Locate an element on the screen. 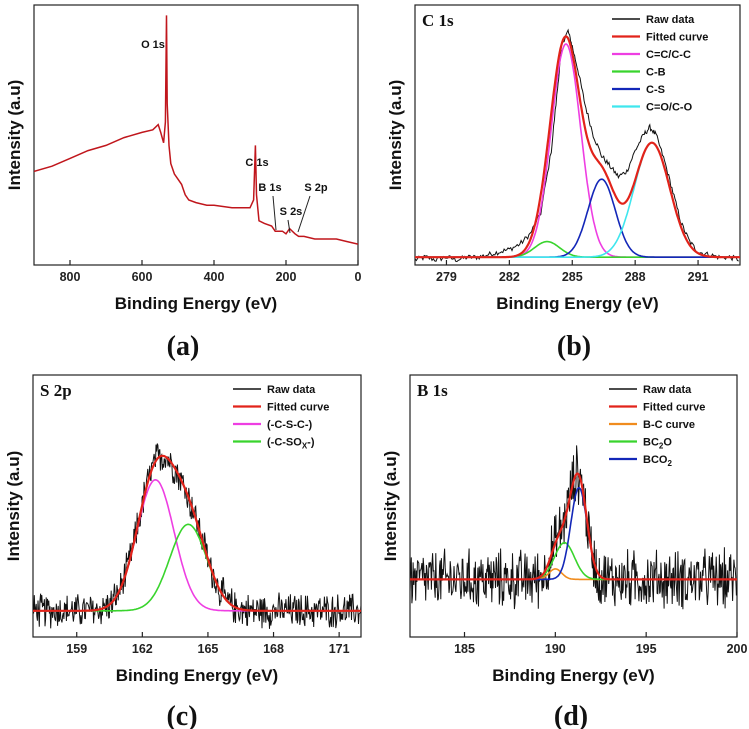 The width and height of the screenshot is (749, 729). x-tick-label: 0 is located at coordinates (358, 277).